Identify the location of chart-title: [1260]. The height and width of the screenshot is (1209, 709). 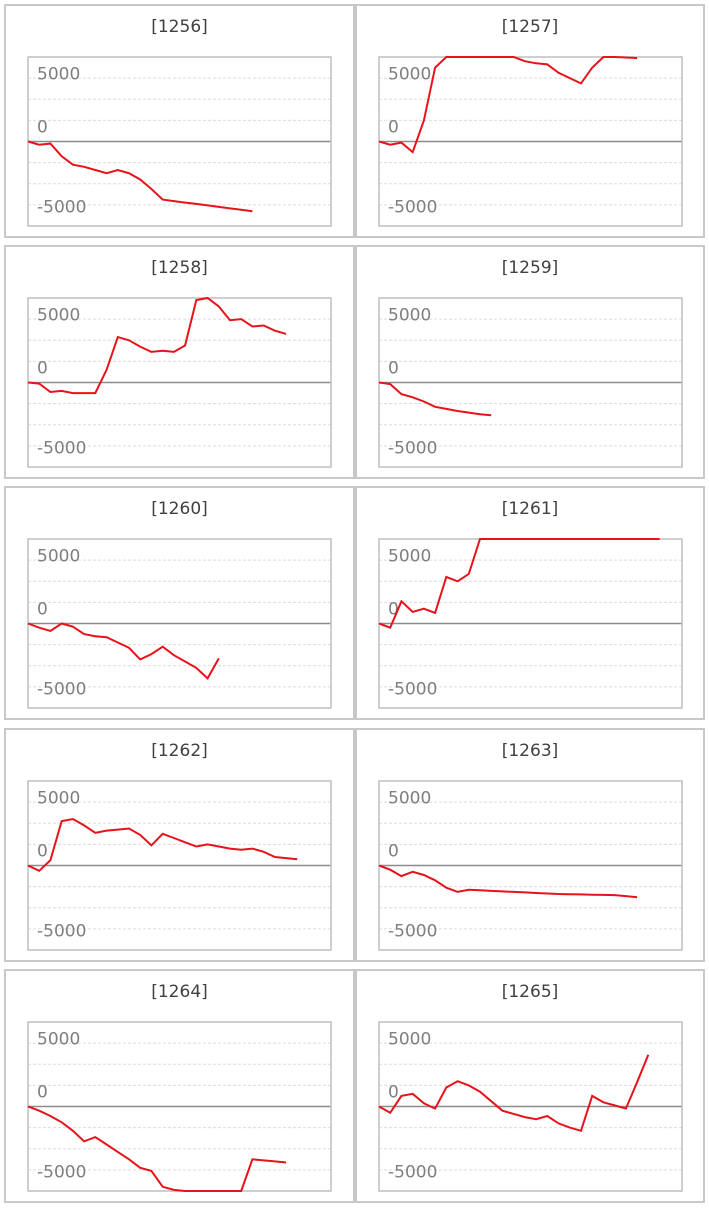
(179, 509).